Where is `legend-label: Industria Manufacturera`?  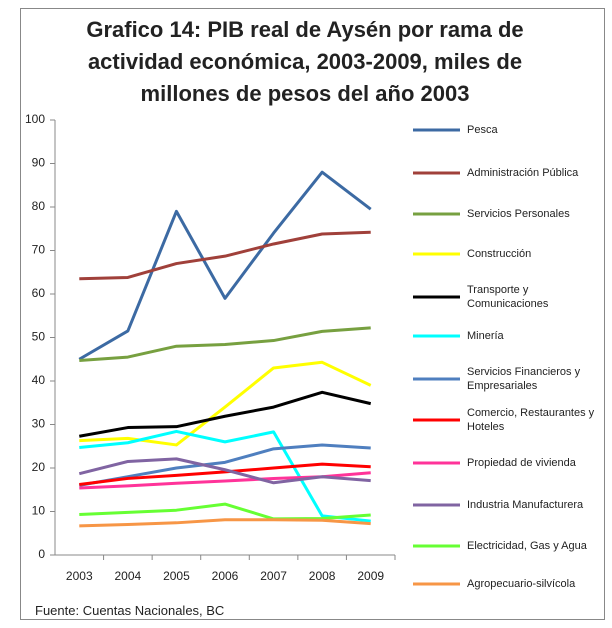
legend-label: Industria Manufacturera is located at coordinates (525, 505).